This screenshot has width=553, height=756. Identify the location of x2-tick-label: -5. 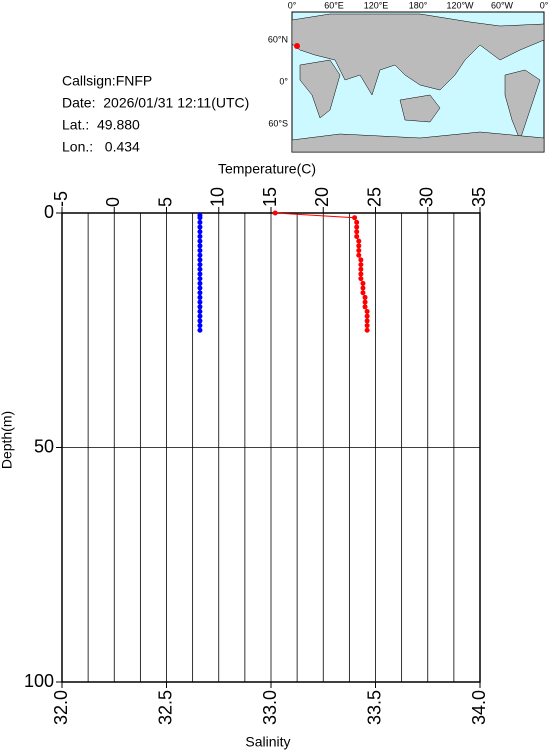
(61, 199).